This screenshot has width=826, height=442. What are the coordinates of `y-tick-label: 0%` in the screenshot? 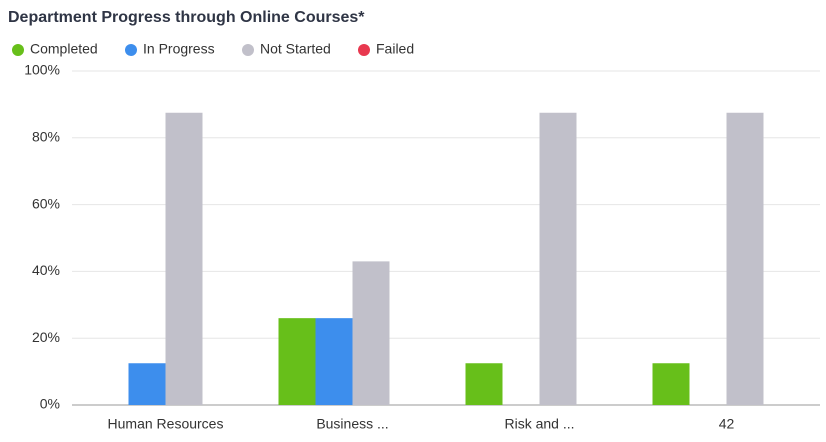 It's located at (50, 404).